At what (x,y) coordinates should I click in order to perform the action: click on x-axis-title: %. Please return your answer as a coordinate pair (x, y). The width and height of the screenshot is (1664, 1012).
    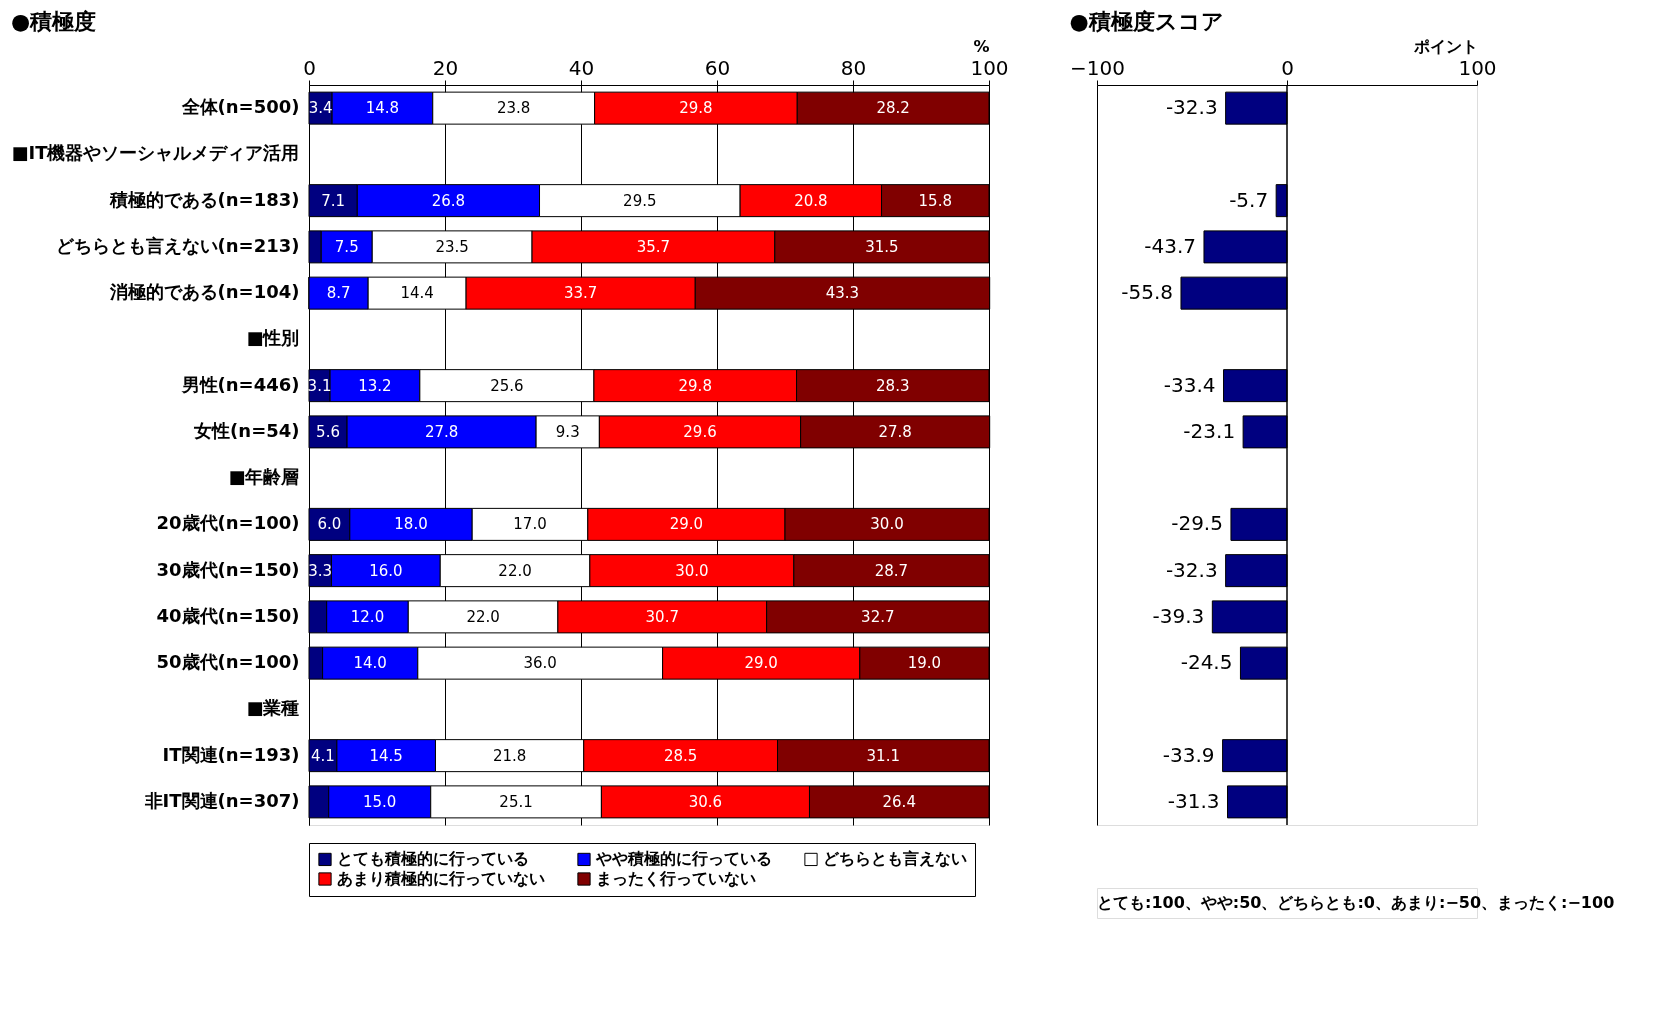
    Looking at the image, I should click on (981, 46).